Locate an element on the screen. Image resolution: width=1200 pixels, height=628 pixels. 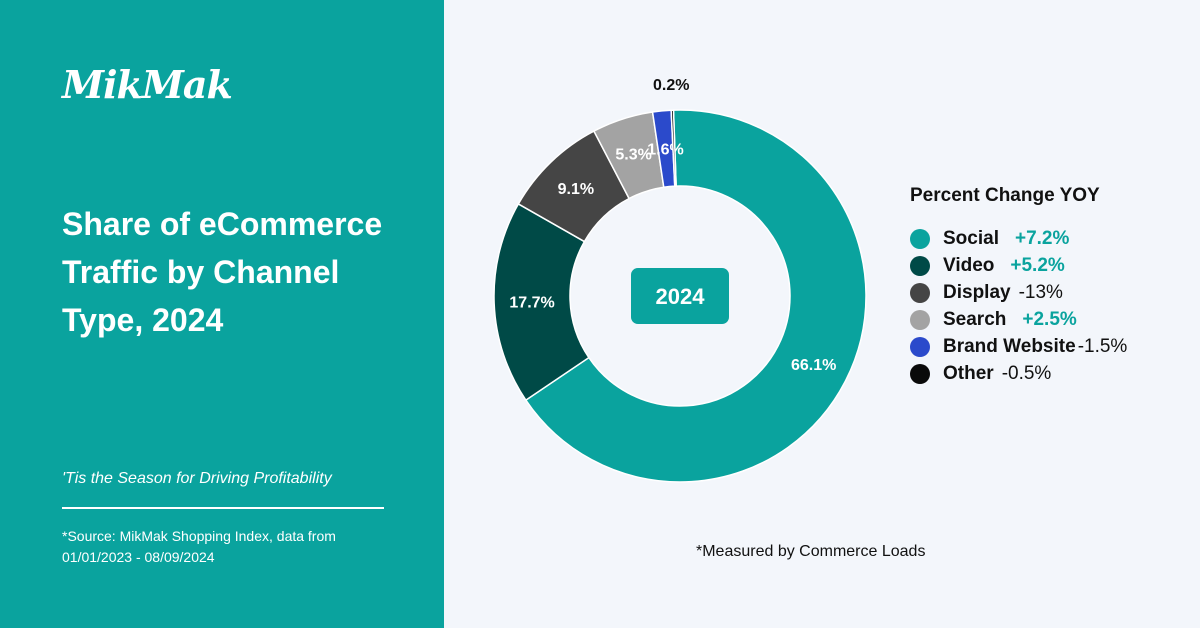
divider is located at coordinates (223, 508).